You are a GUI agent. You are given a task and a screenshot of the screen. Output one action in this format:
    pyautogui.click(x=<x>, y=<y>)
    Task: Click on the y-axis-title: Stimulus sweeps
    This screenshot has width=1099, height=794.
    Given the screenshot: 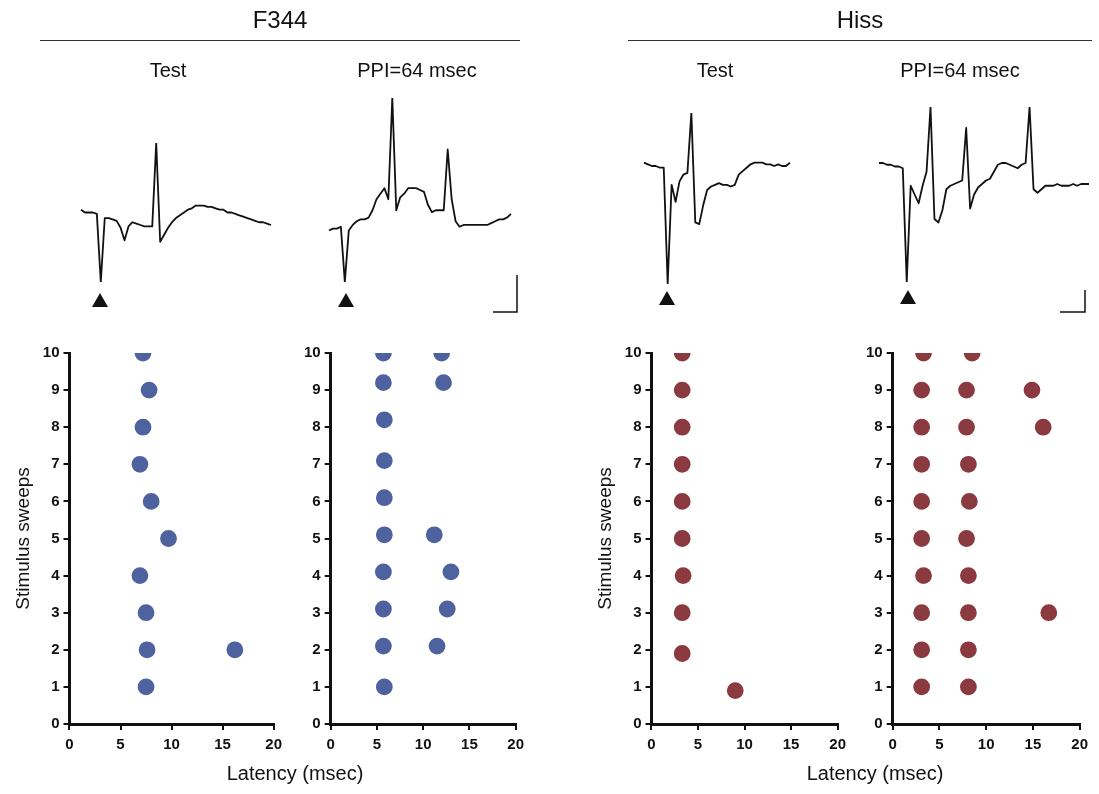 What is the action you would take?
    pyautogui.click(x=22, y=538)
    